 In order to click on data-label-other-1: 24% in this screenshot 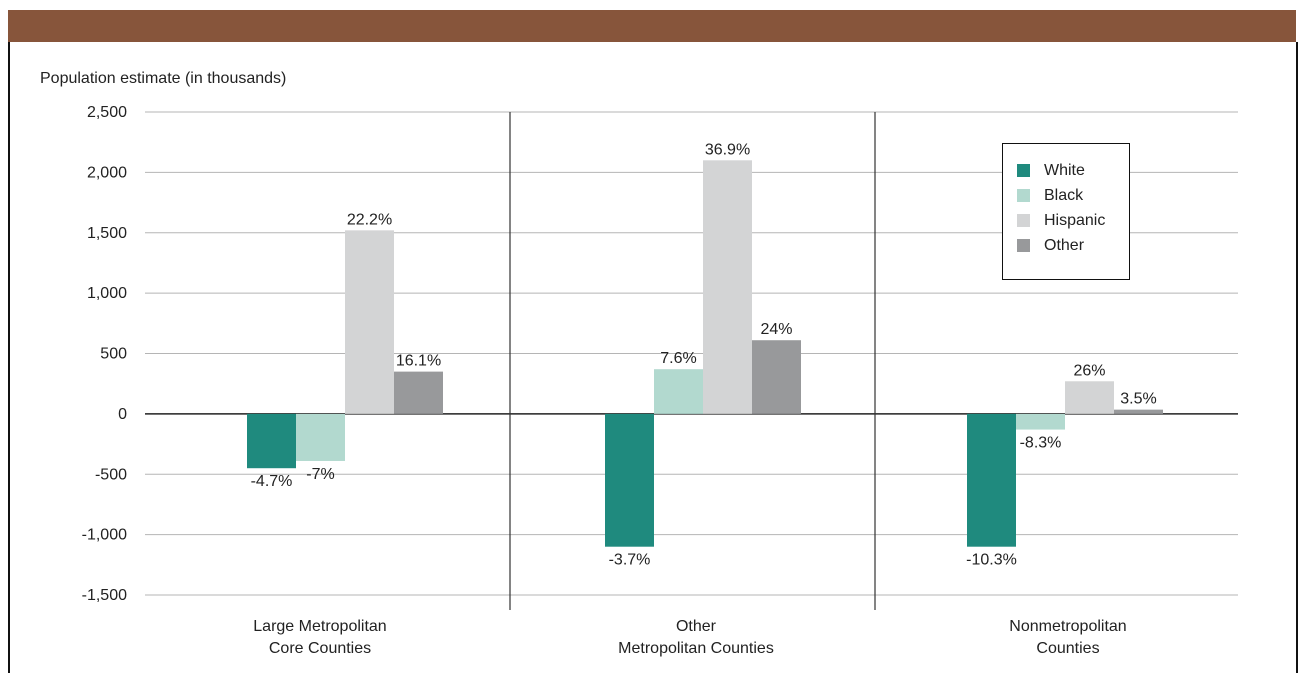, I will do `click(776, 329)`.